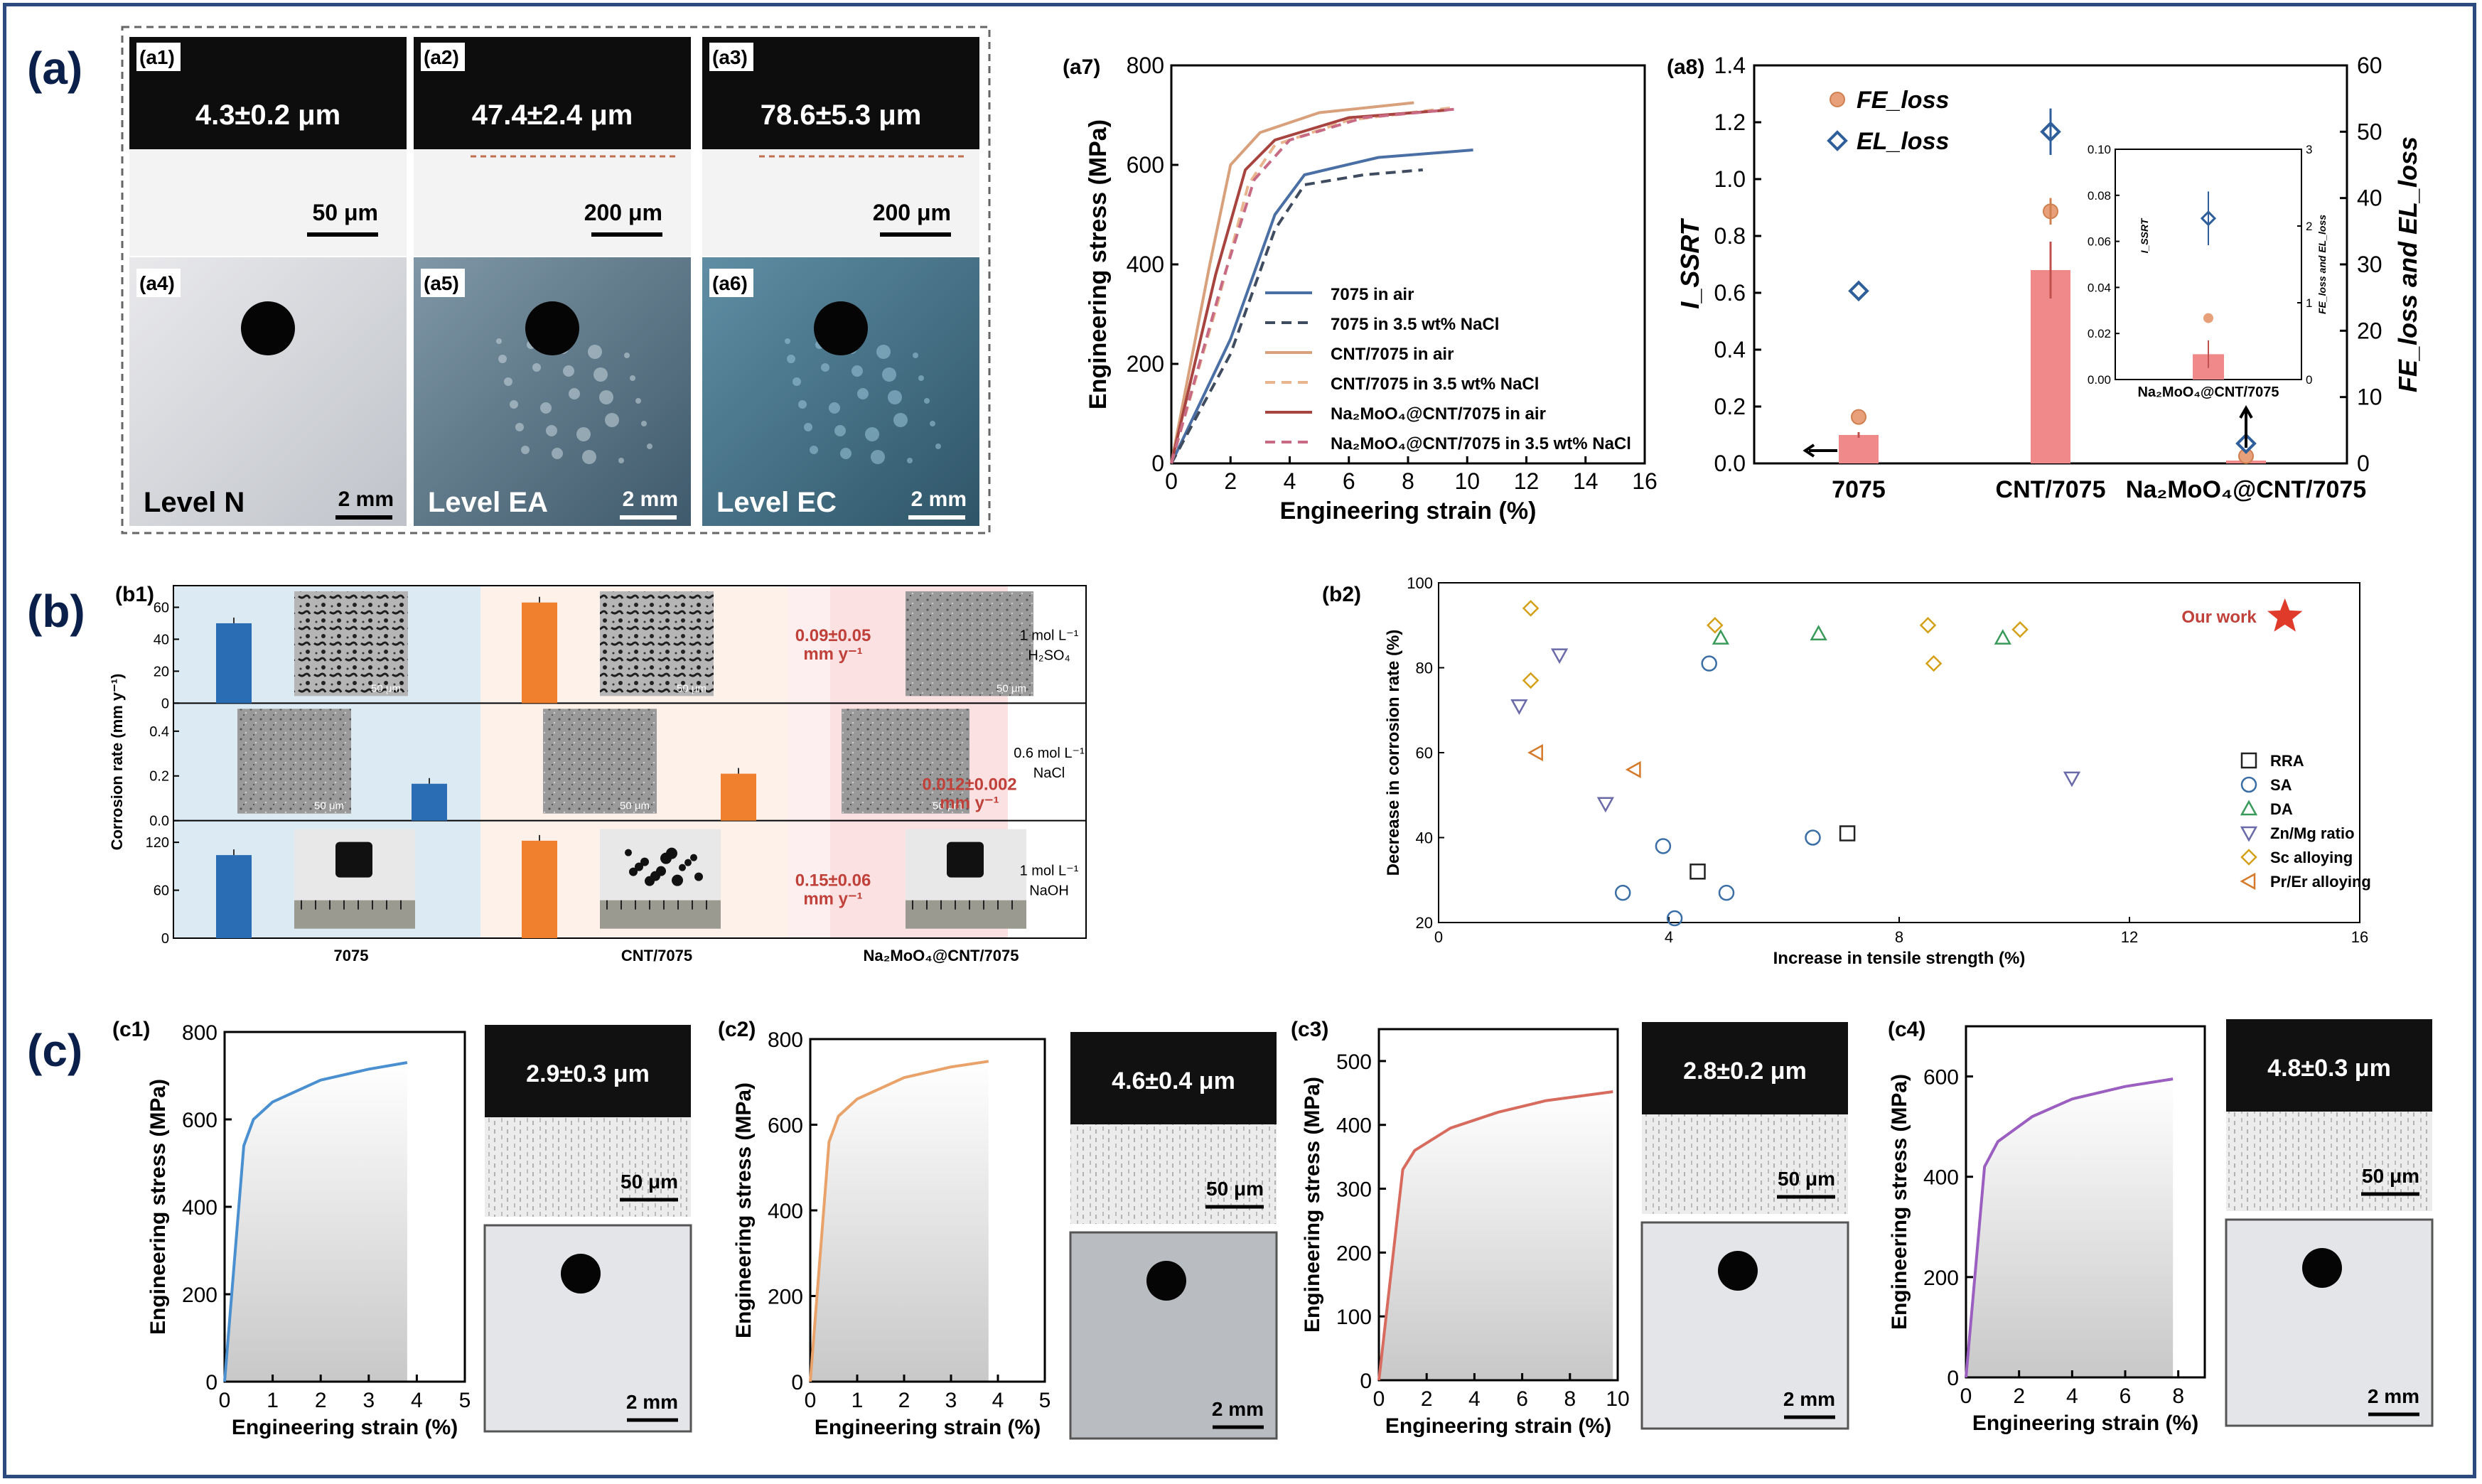 This screenshot has width=2482, height=1484. What do you see at coordinates (1586, 481) in the screenshot?
I see `x-tick-label: 14` at bounding box center [1586, 481].